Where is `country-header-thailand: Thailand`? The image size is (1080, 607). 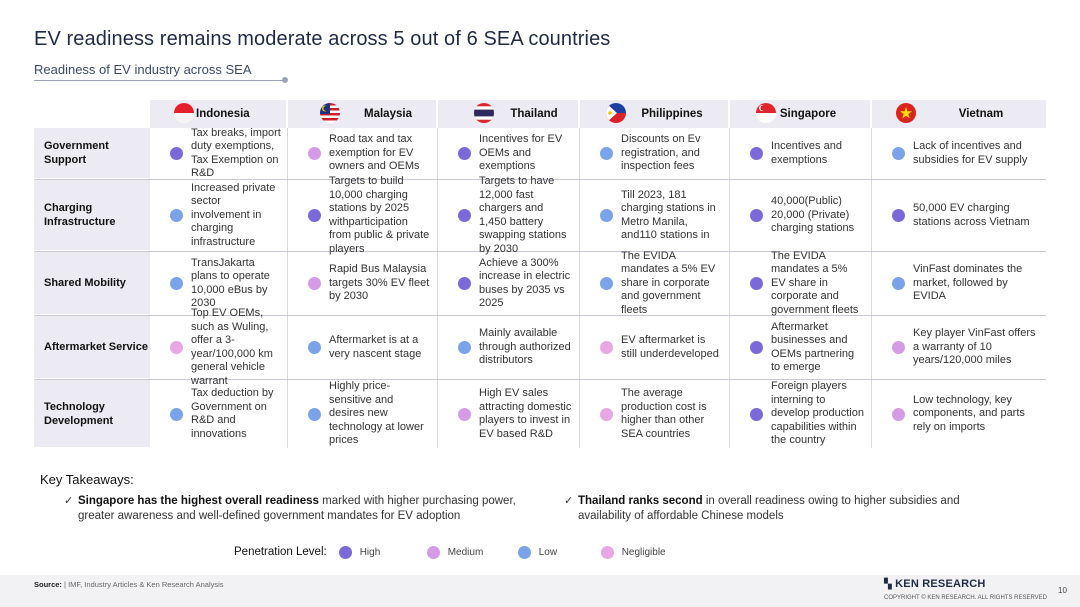 country-header-thailand: Thailand is located at coordinates (509, 114).